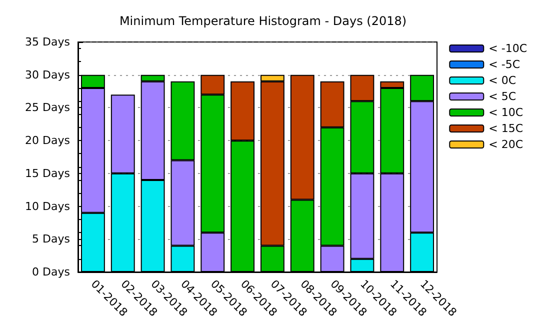  What do you see at coordinates (47, 42) in the screenshot?
I see `y-tick-label: 35 Days` at bounding box center [47, 42].